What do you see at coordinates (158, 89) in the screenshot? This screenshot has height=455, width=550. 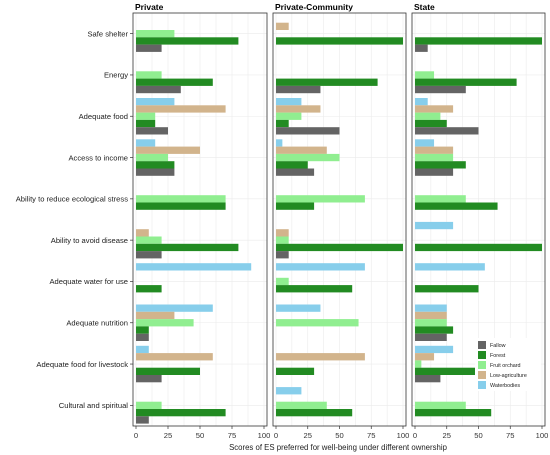 I see `bar-private-energy-fallow` at bounding box center [158, 89].